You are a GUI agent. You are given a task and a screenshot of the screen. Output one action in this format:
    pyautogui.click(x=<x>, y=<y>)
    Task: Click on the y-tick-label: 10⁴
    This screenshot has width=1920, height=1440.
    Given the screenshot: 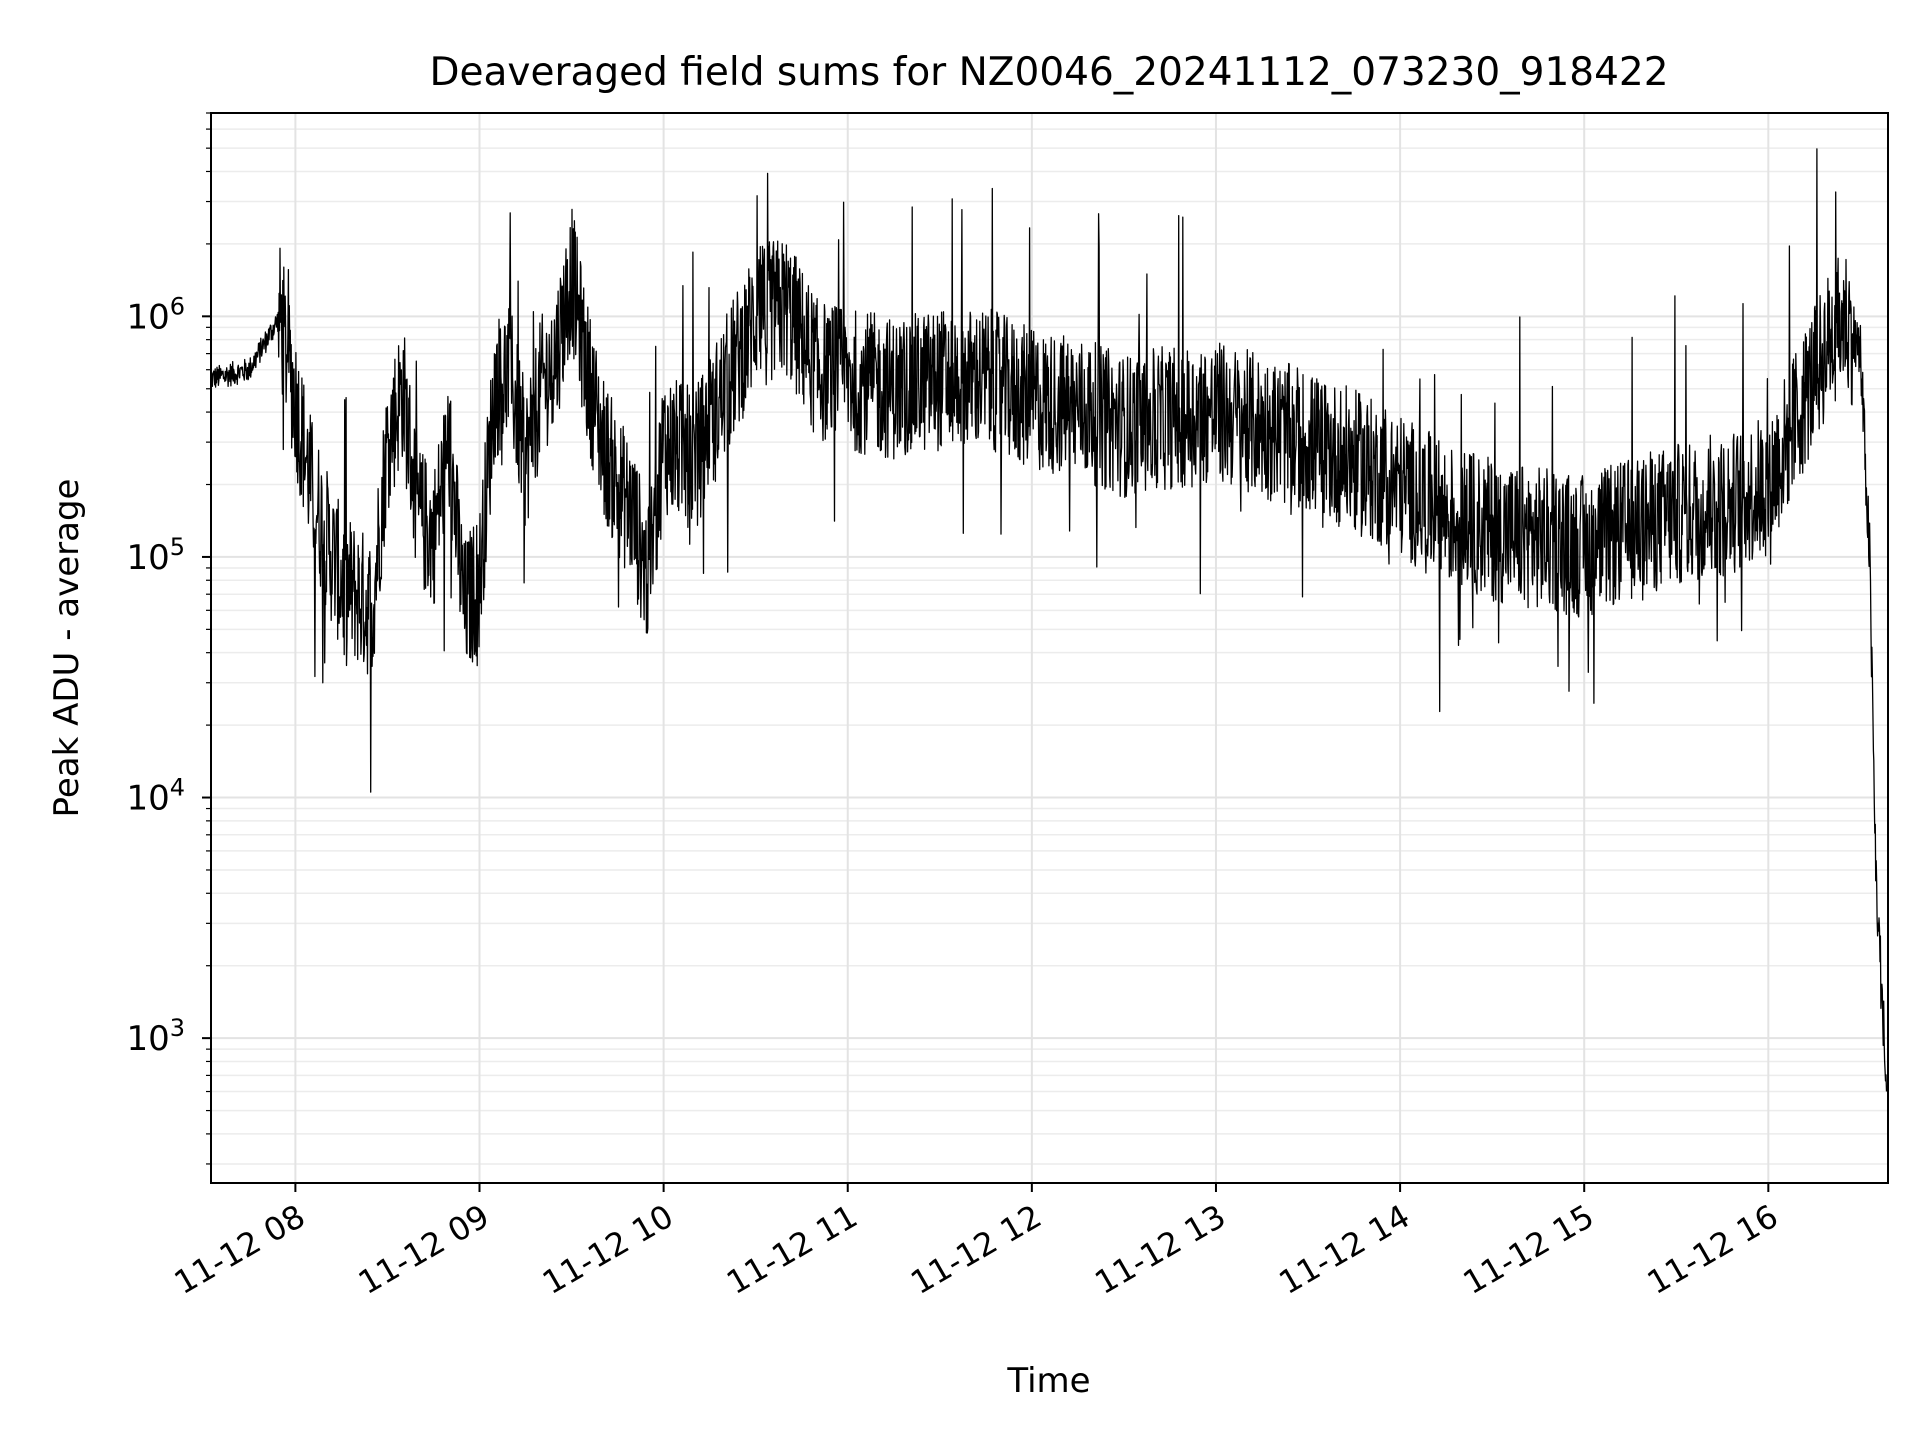 What is the action you would take?
    pyautogui.click(x=155, y=796)
    